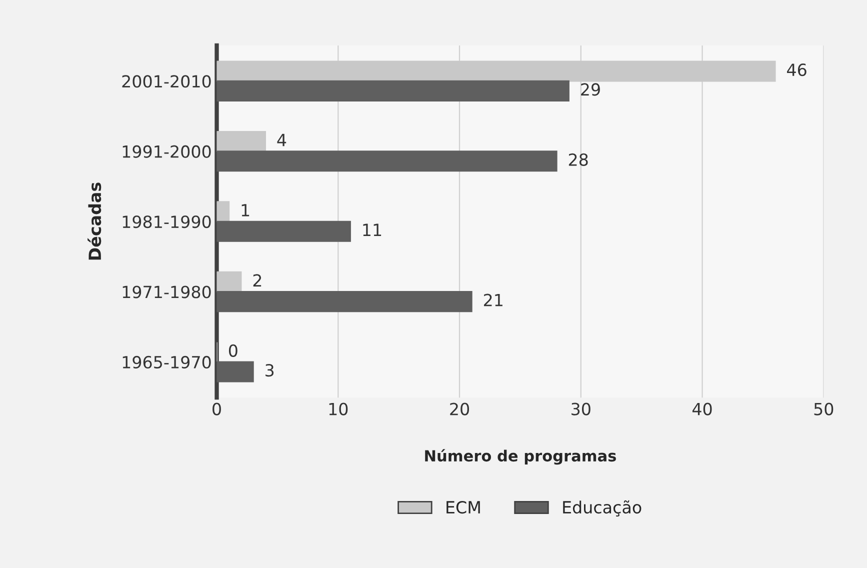 This screenshot has width=867, height=568. What do you see at coordinates (702, 409) in the screenshot?
I see `x-tick-label: 40` at bounding box center [702, 409].